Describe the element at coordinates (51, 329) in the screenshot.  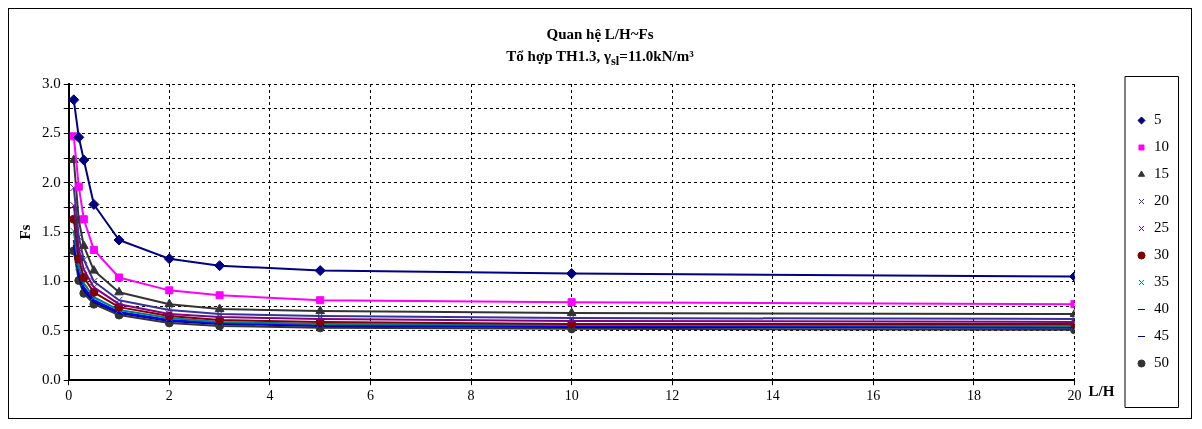
I see `y-tick-label: 0.5` at that location.